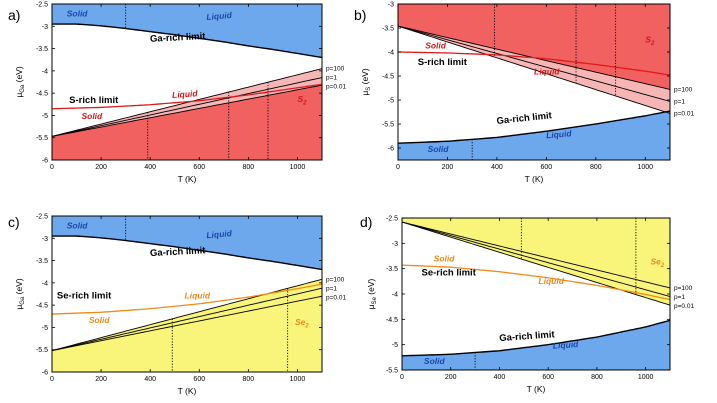  What do you see at coordinates (78, 225) in the screenshot?
I see `annotation-1: Solid` at bounding box center [78, 225].